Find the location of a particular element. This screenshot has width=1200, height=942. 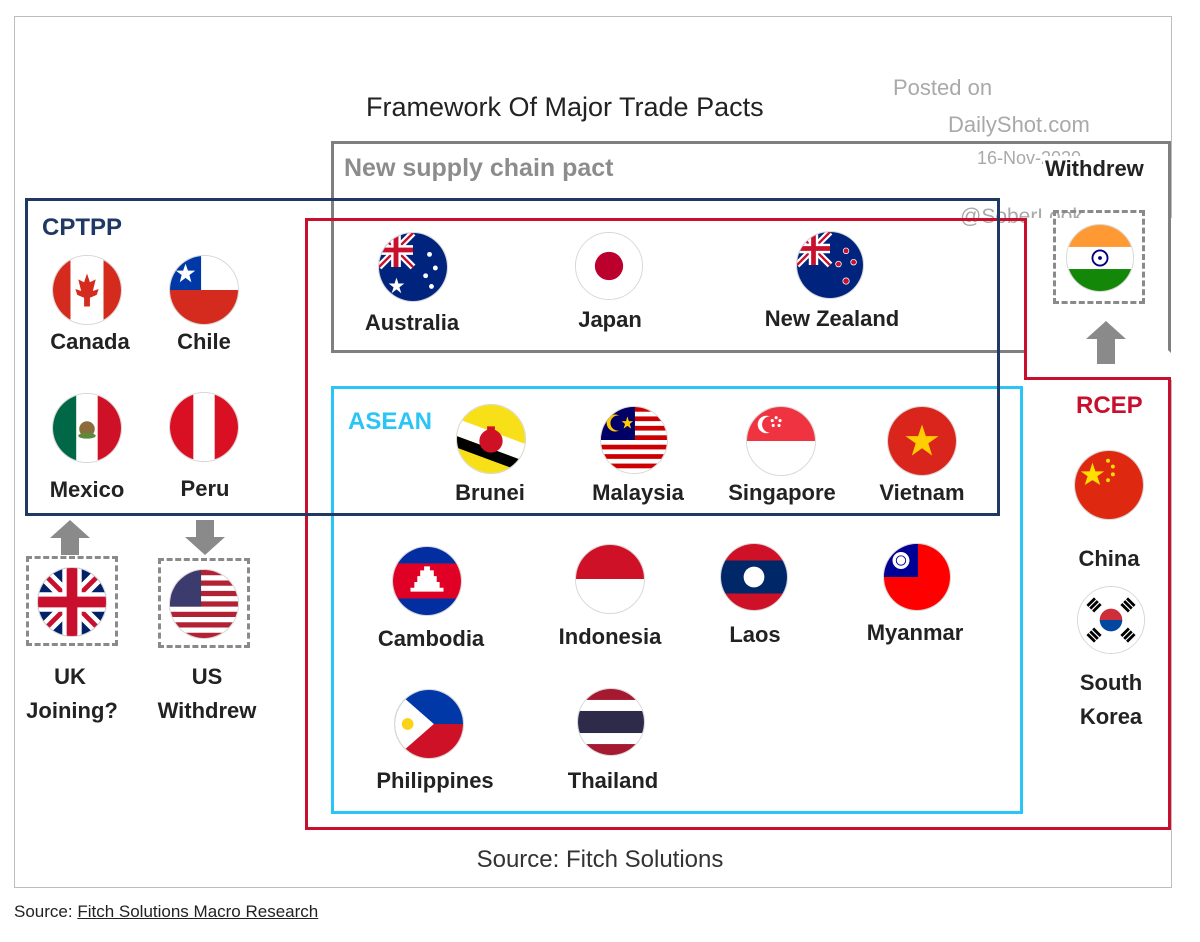

singapore-flag-icon is located at coordinates (781, 441).